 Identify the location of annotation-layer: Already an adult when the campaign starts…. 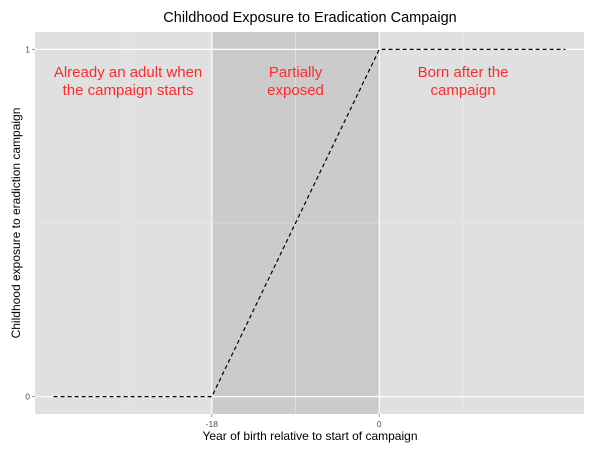
(281, 81).